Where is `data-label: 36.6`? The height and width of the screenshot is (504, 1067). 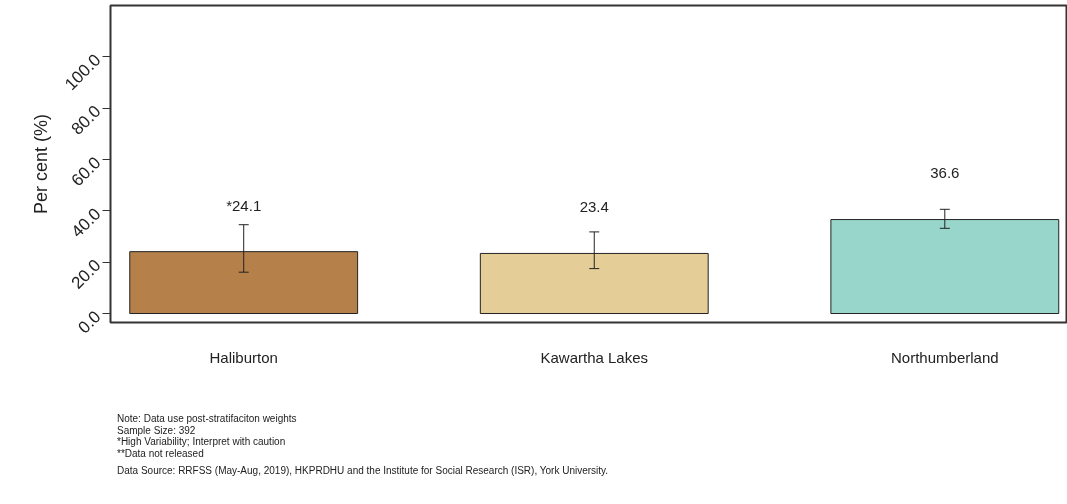 data-label: 36.6 is located at coordinates (945, 173).